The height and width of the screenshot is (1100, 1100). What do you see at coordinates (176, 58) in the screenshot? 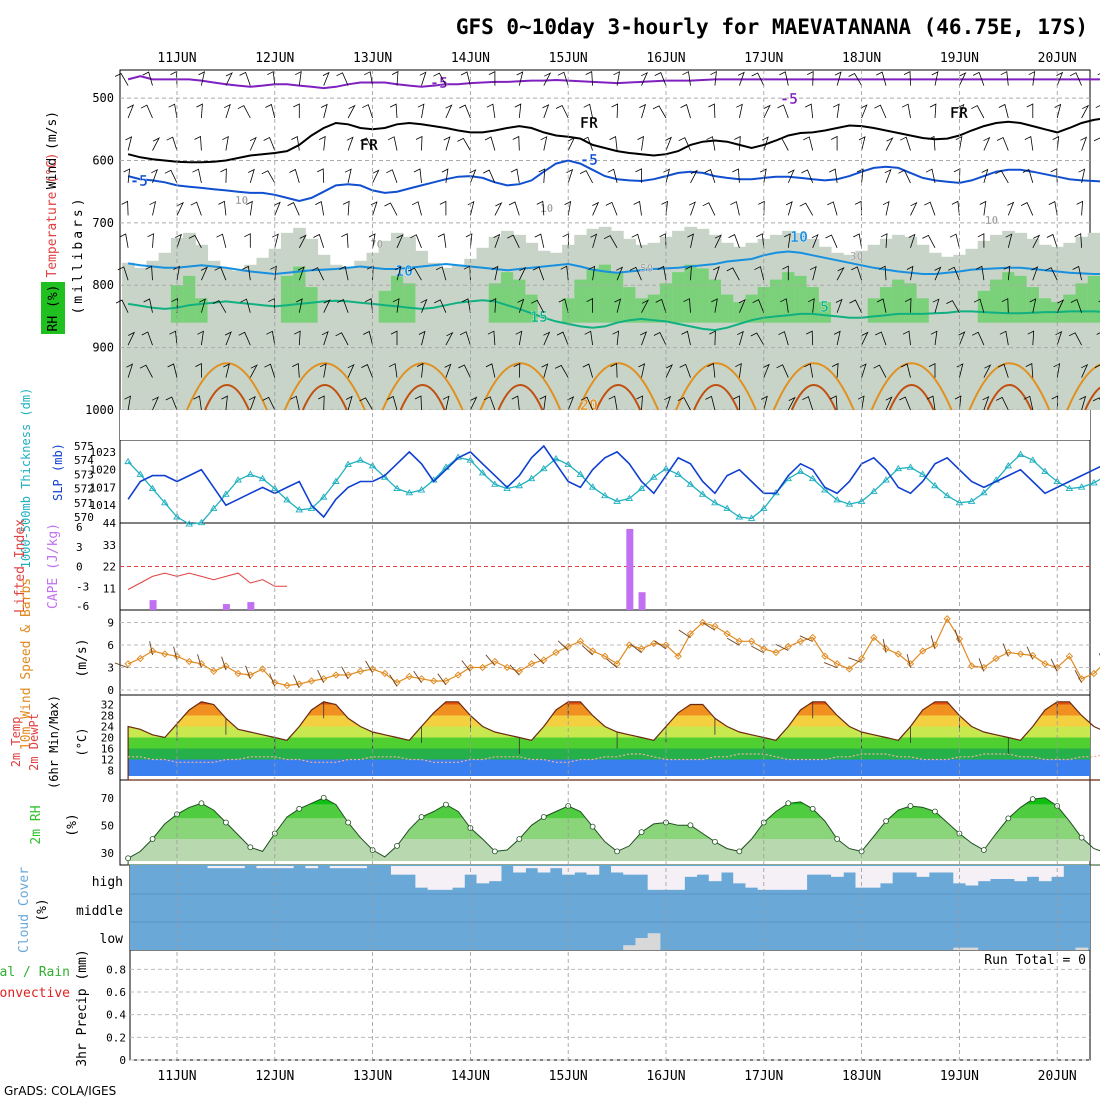
I see `date-label-top: 11JUN` at bounding box center [176, 58].